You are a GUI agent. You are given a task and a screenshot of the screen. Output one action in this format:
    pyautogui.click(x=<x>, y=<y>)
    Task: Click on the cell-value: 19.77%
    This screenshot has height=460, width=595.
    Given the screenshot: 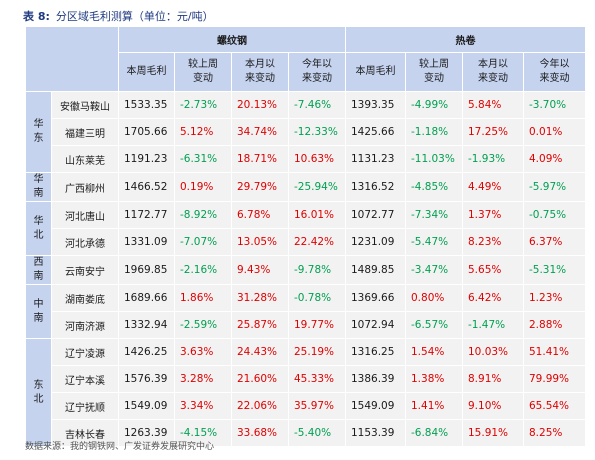 What is the action you would take?
    pyautogui.click(x=317, y=325)
    